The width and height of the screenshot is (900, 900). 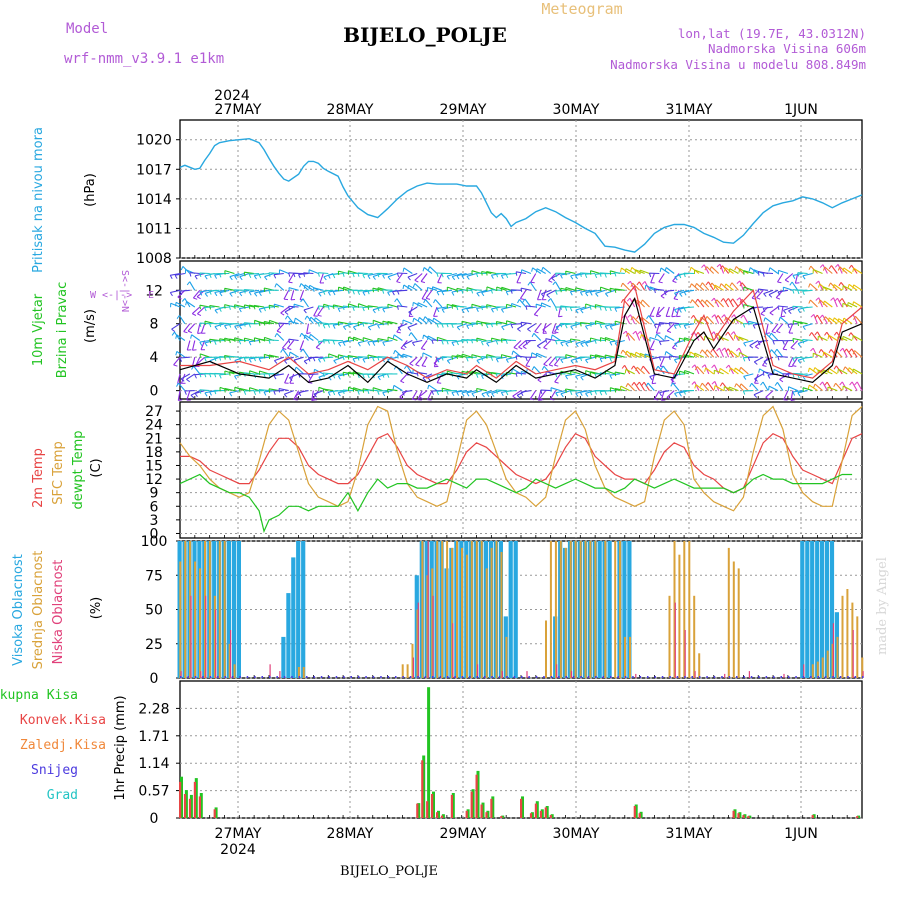 What do you see at coordinates (63, 745) in the screenshot?
I see `precip-frozen-label: Zaledj.Kisa` at bounding box center [63, 745].